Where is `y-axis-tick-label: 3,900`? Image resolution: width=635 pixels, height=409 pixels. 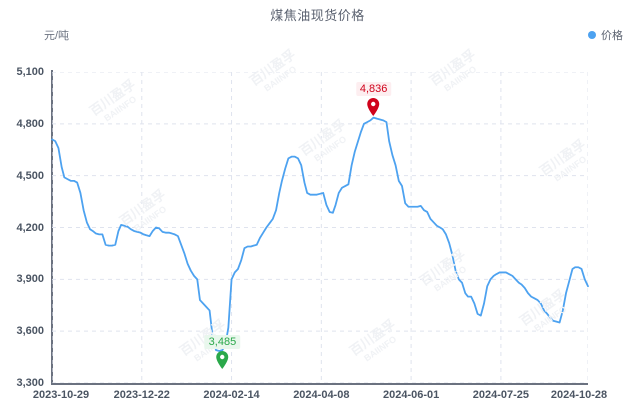
y-axis-tick-label: 3,900 is located at coordinates (30, 279).